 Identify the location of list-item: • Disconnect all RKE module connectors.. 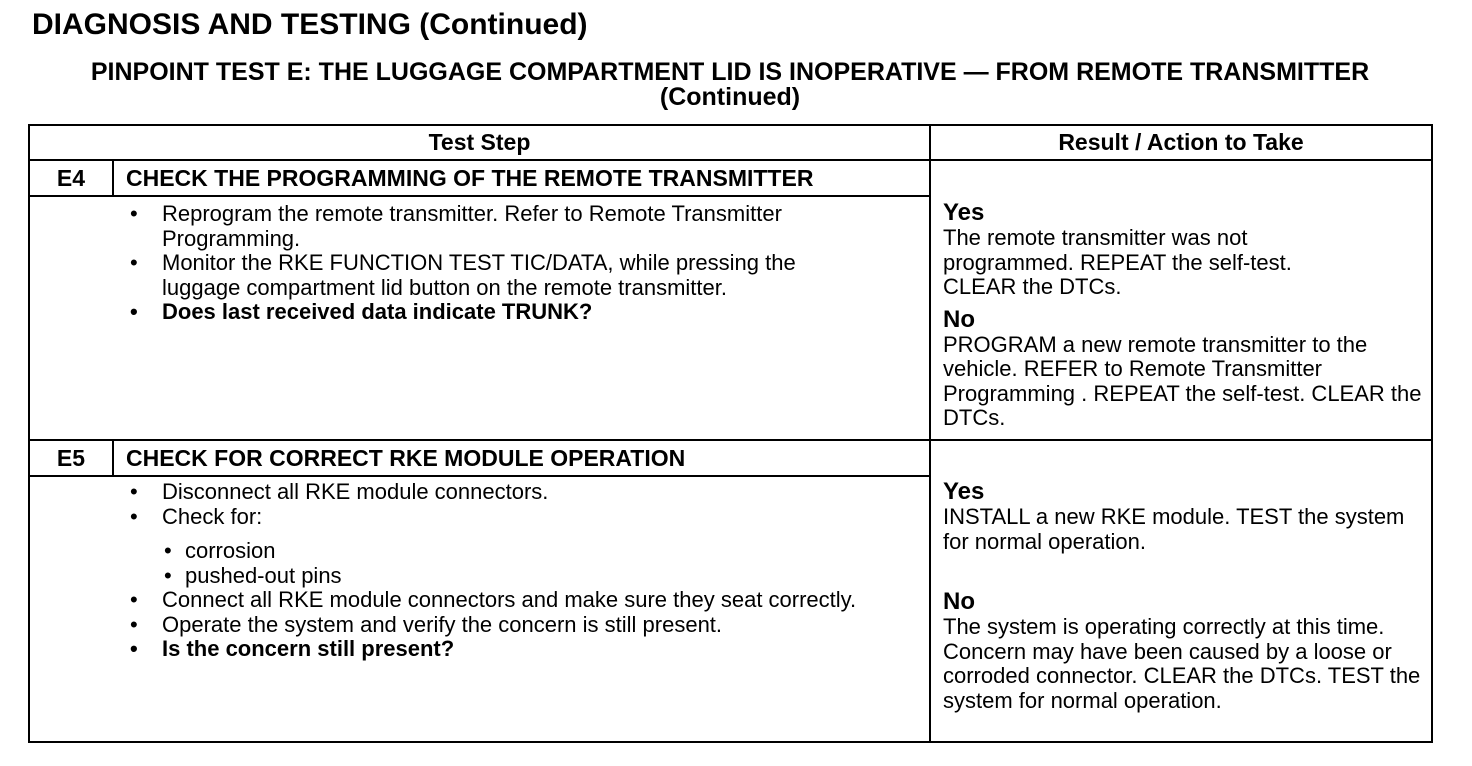
(500, 492).